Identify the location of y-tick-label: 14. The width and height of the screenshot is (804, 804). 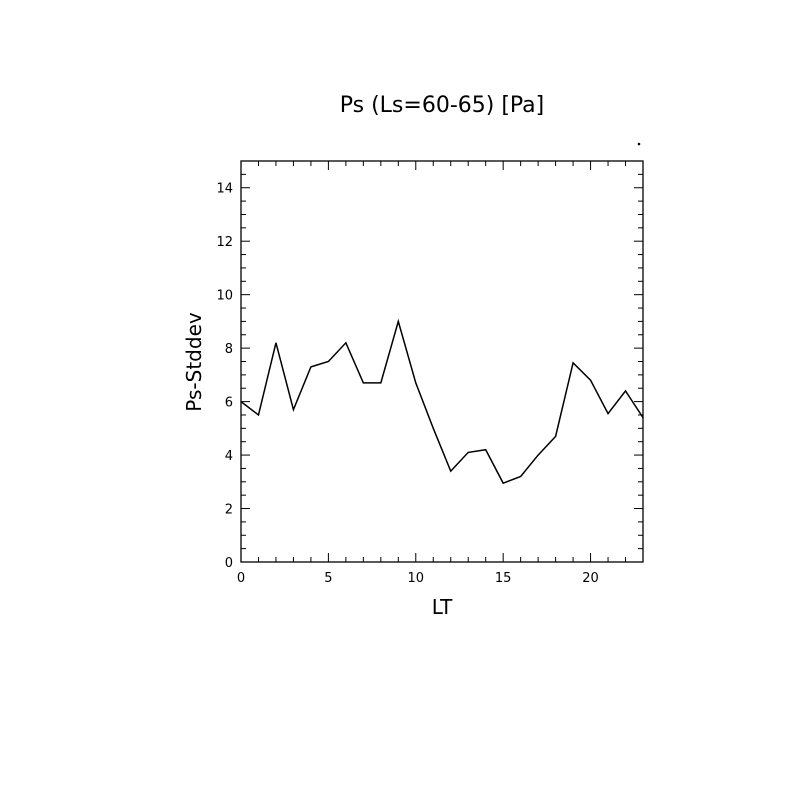
(224, 189).